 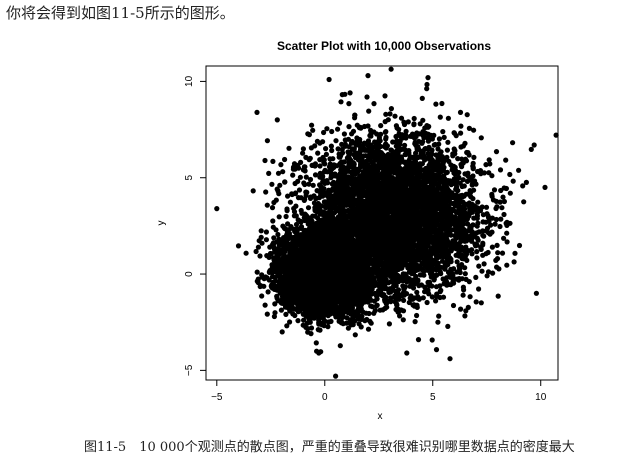 I want to click on chart-title: Scatter Plot with 10,000 Observations, so click(x=384, y=46).